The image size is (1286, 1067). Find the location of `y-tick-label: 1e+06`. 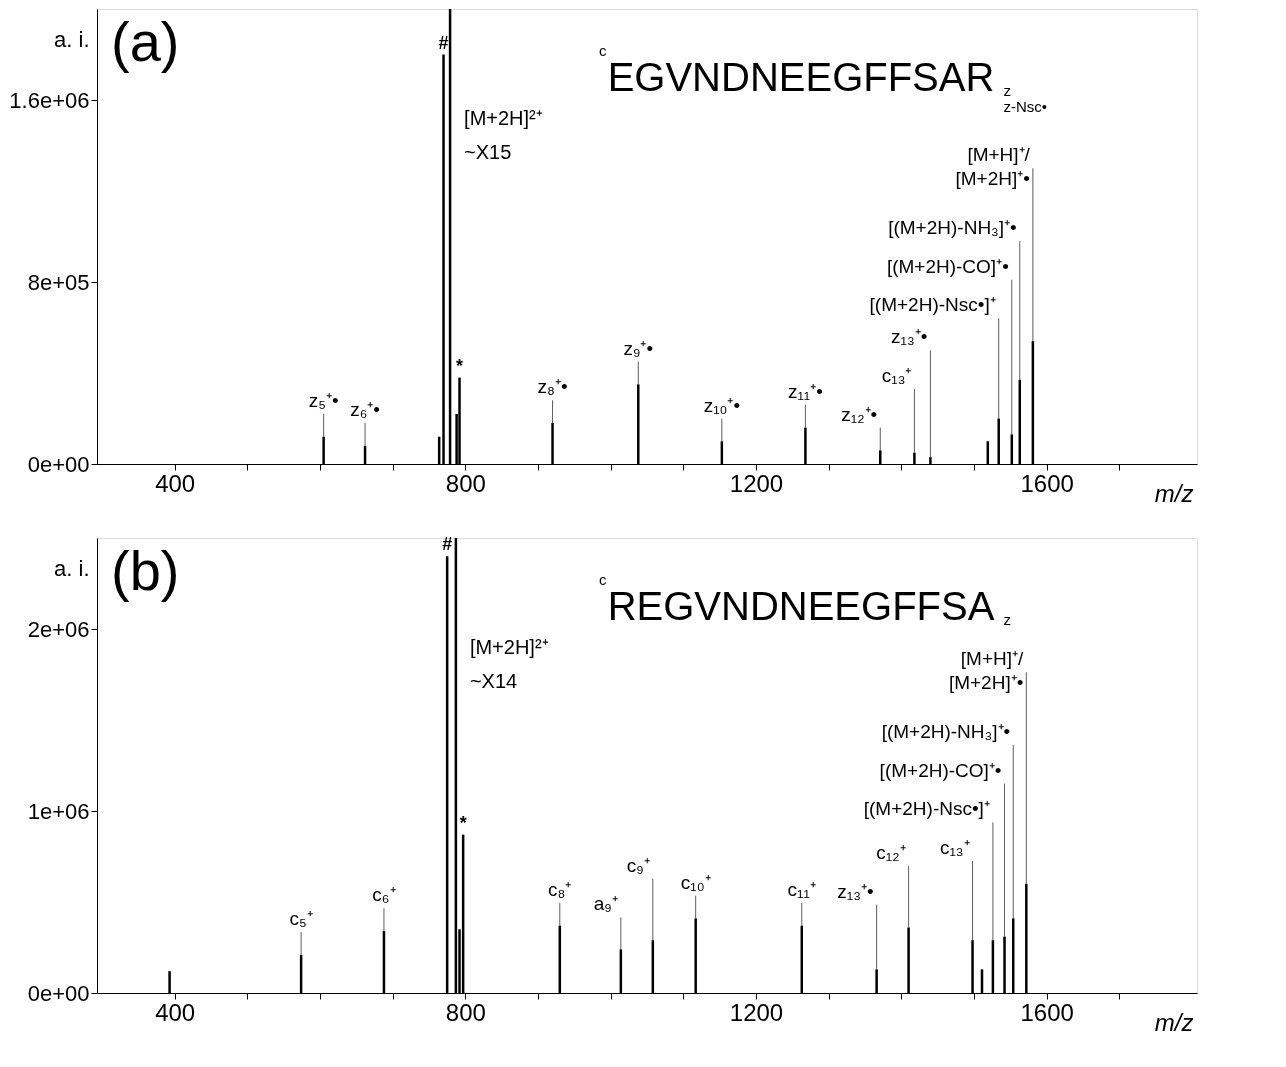

y-tick-label: 1e+06 is located at coordinates (58, 811).